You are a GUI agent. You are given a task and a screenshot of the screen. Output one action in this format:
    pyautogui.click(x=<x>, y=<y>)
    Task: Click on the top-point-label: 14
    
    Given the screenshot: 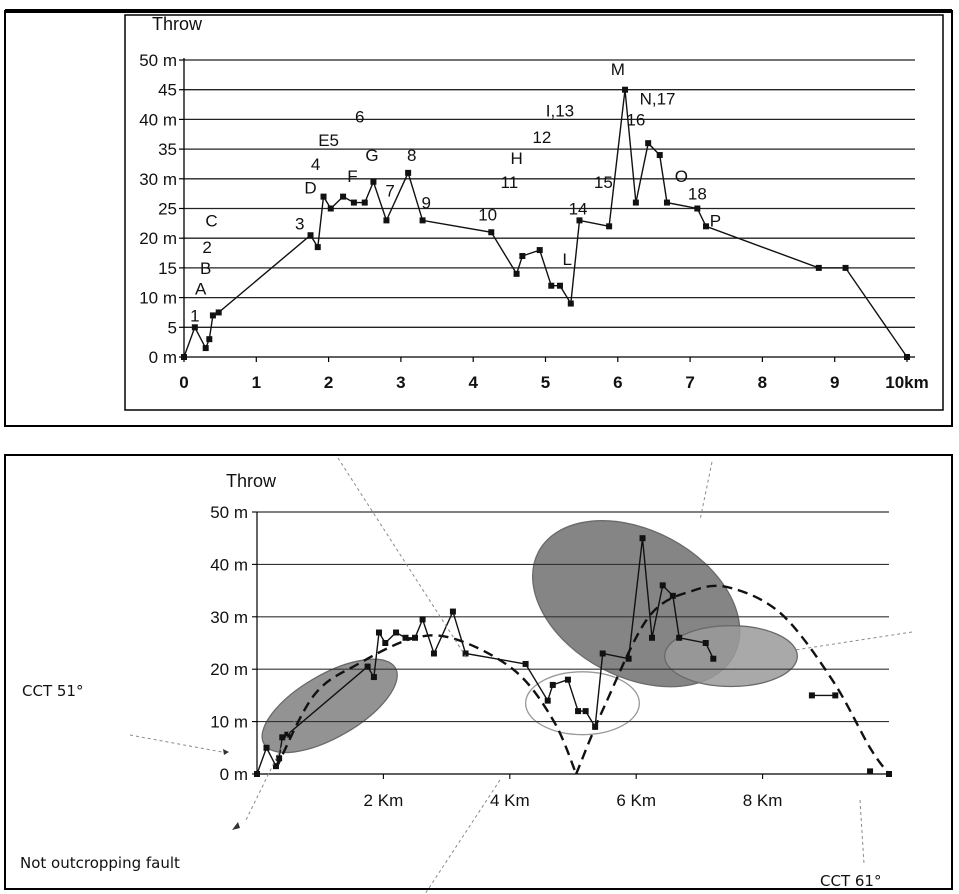 What is the action you would take?
    pyautogui.click(x=578, y=209)
    